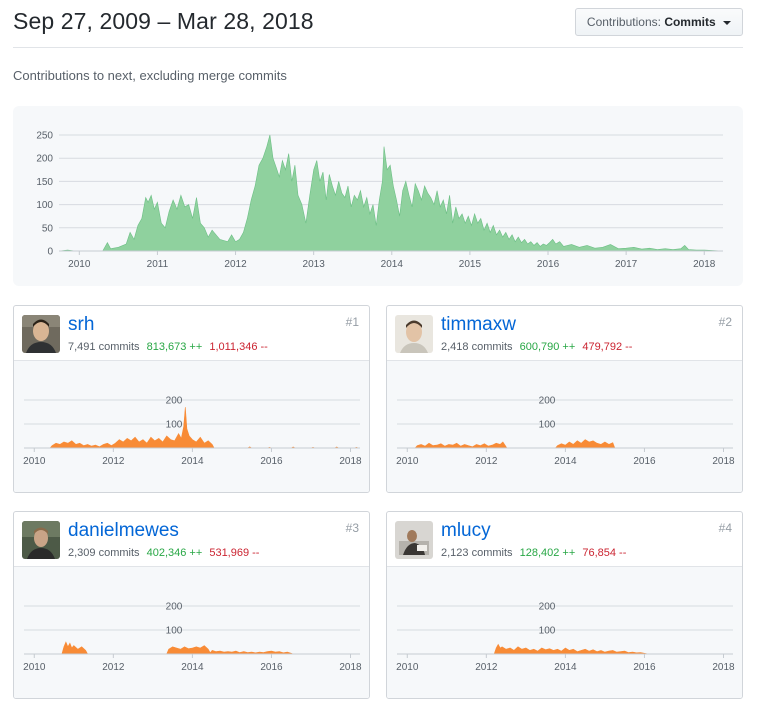 The width and height of the screenshot is (757, 708). What do you see at coordinates (352, 528) in the screenshot?
I see `contributor-rank: #3` at bounding box center [352, 528].